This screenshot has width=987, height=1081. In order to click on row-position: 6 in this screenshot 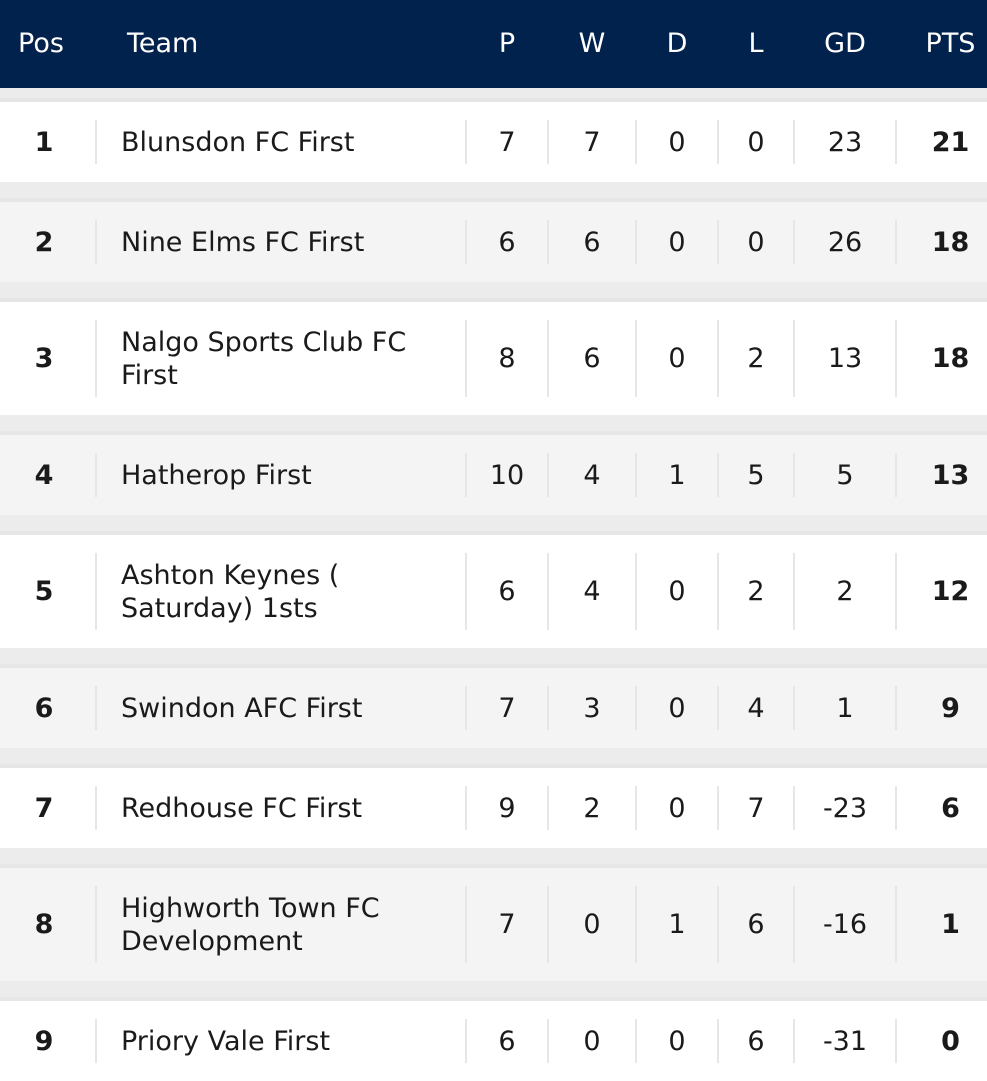, I will do `click(44, 708)`.